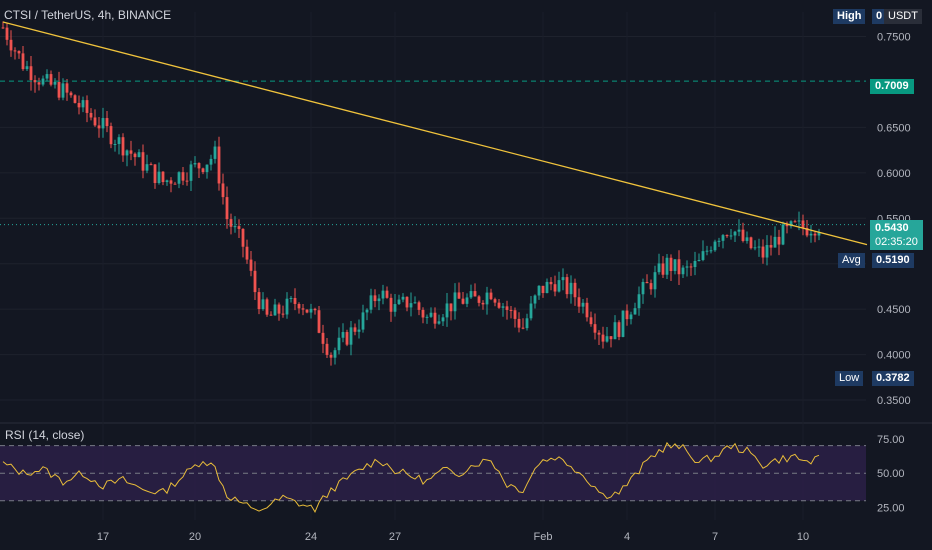 The width and height of the screenshot is (932, 550). Describe the element at coordinates (627, 537) in the screenshot. I see `time-tick-label: 4` at that location.